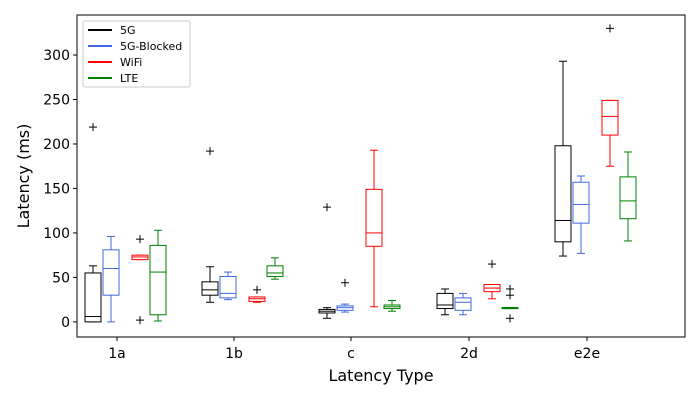 The height and width of the screenshot is (400, 700). What do you see at coordinates (56, 101) in the screenshot?
I see `y-tick-label: 250` at bounding box center [56, 101].